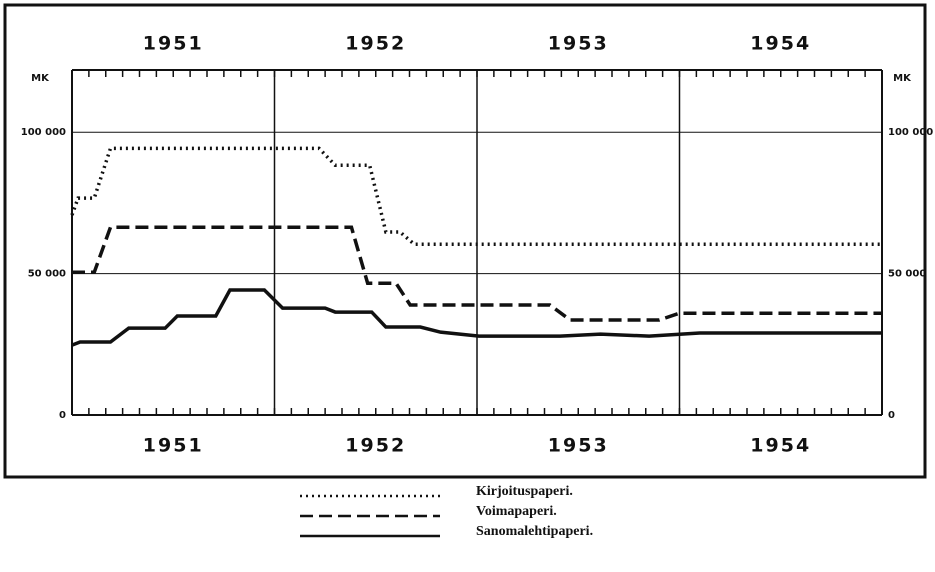 The width and height of the screenshot is (935, 572). What do you see at coordinates (910, 132) in the screenshot?
I see `y-tick-label-right: 100 000` at bounding box center [910, 132].